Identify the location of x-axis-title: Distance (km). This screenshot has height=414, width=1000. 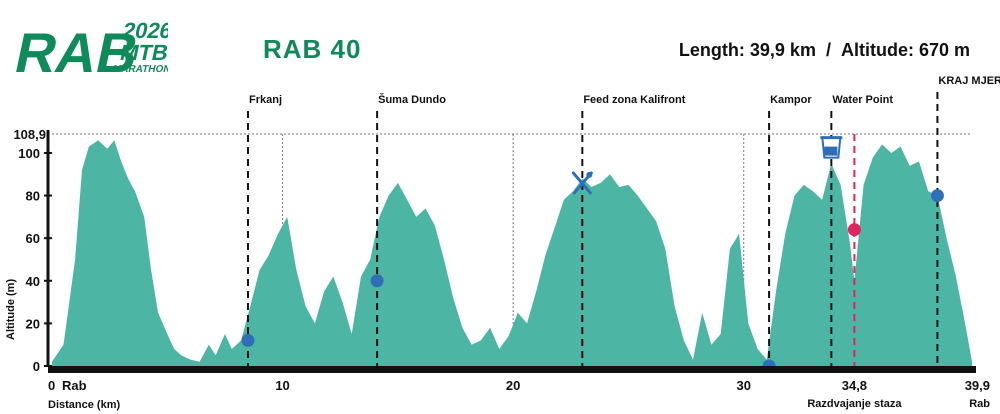
(84, 405).